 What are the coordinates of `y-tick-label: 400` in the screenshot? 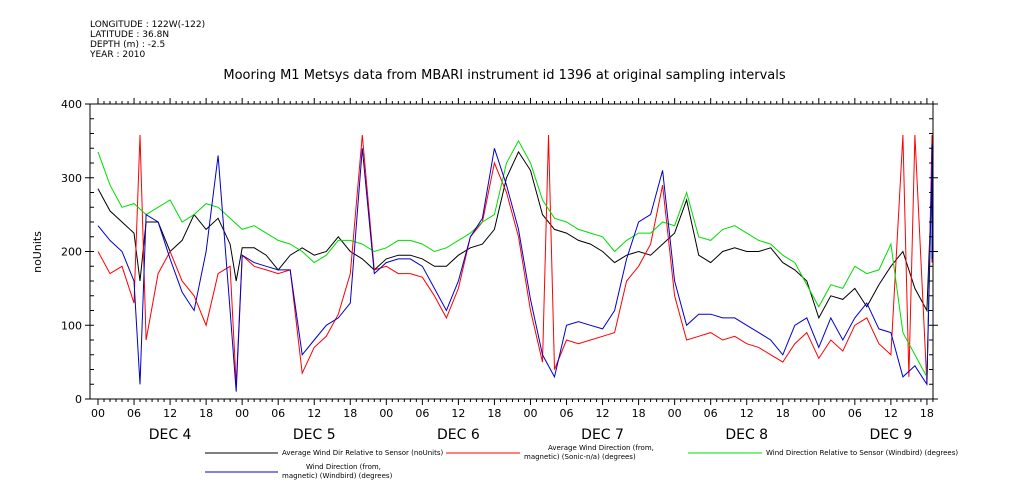 It's located at (71, 104).